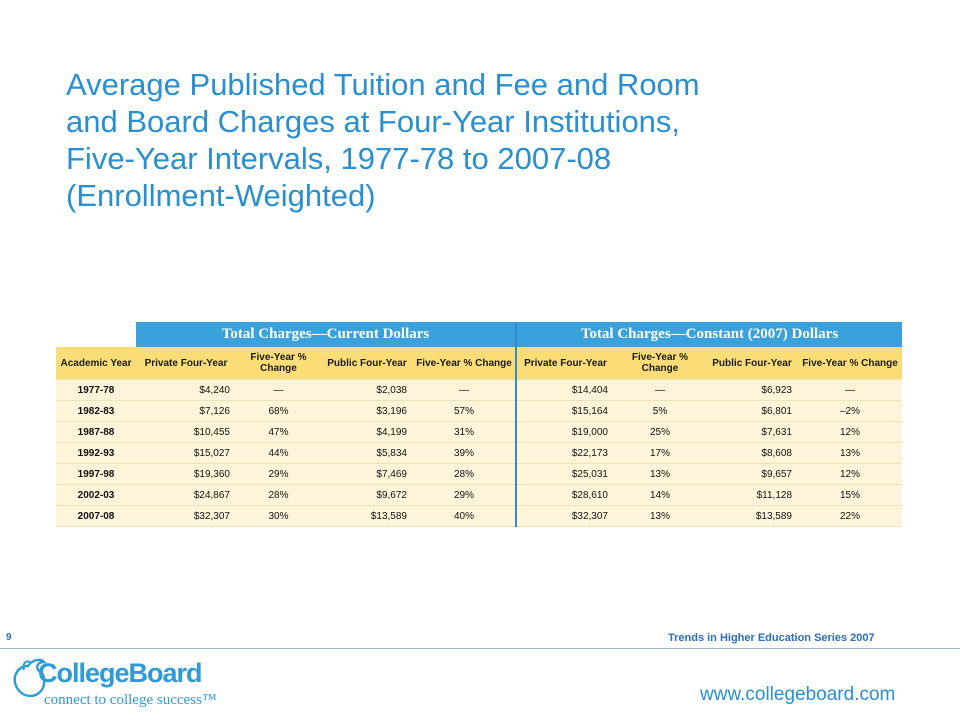  Describe the element at coordinates (660, 432) in the screenshot. I see `percent-change-cell: 25%` at that location.